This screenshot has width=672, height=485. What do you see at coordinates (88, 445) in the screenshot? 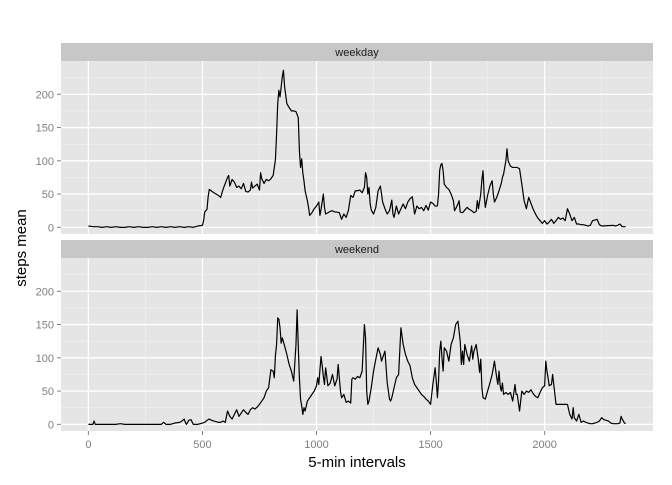
I see `x-tick-label: 0` at bounding box center [88, 445].